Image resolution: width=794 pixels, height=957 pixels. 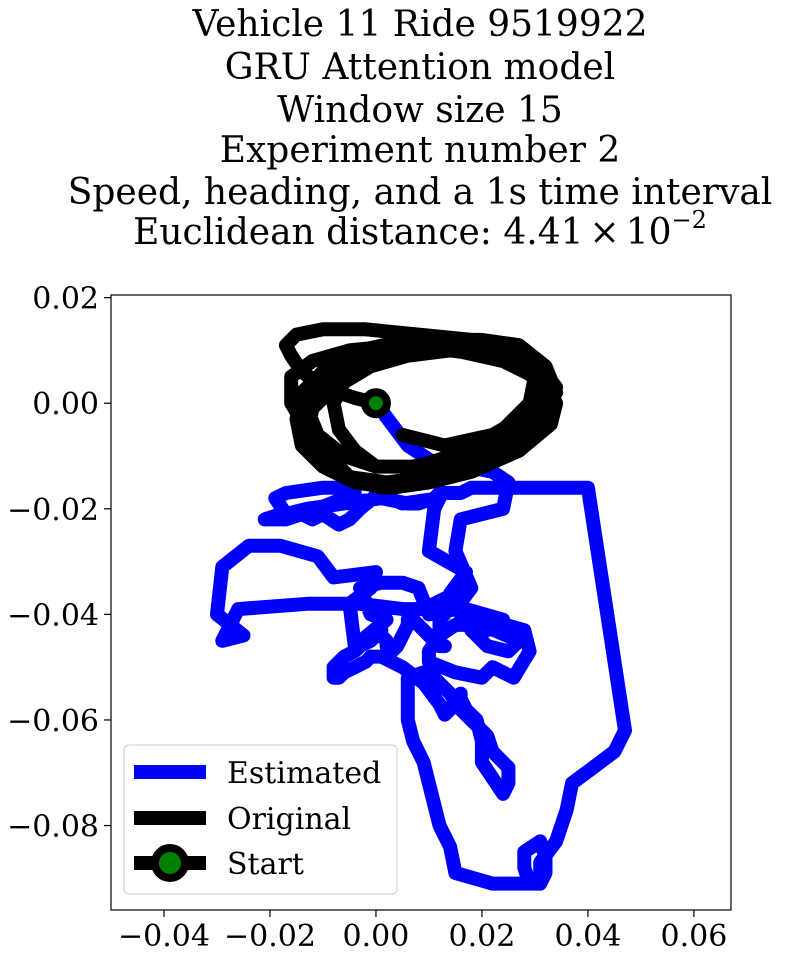 What do you see at coordinates (420, 192) in the screenshot?
I see `title-line-5: Speed, heading, and a 1s time interval` at bounding box center [420, 192].